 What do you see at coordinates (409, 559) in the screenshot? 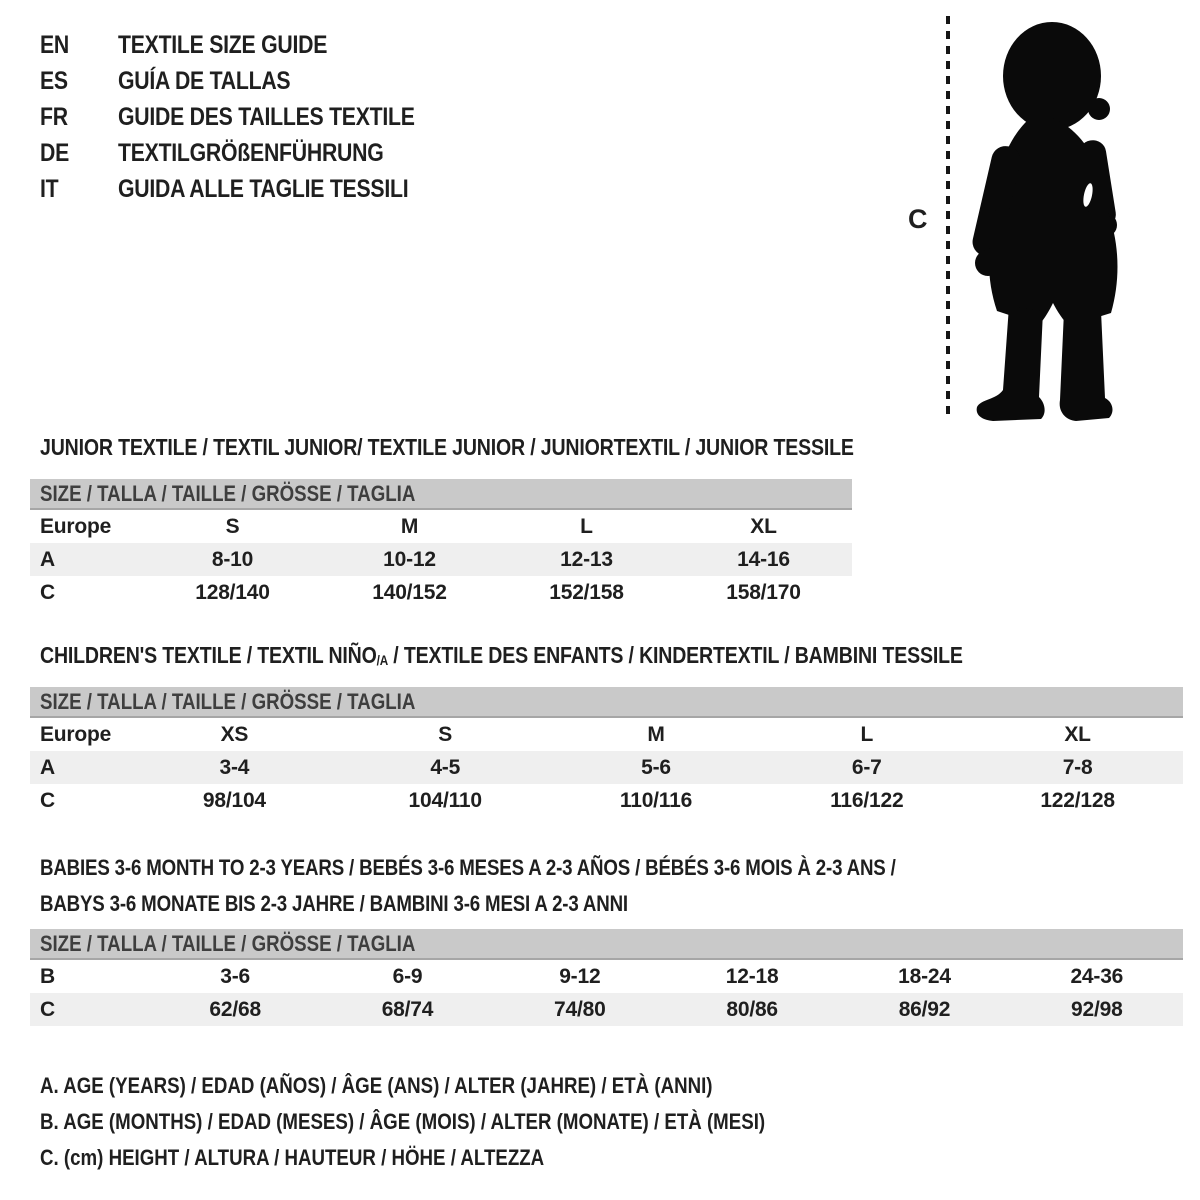
I see `age-cell: 10-12` at bounding box center [409, 559].